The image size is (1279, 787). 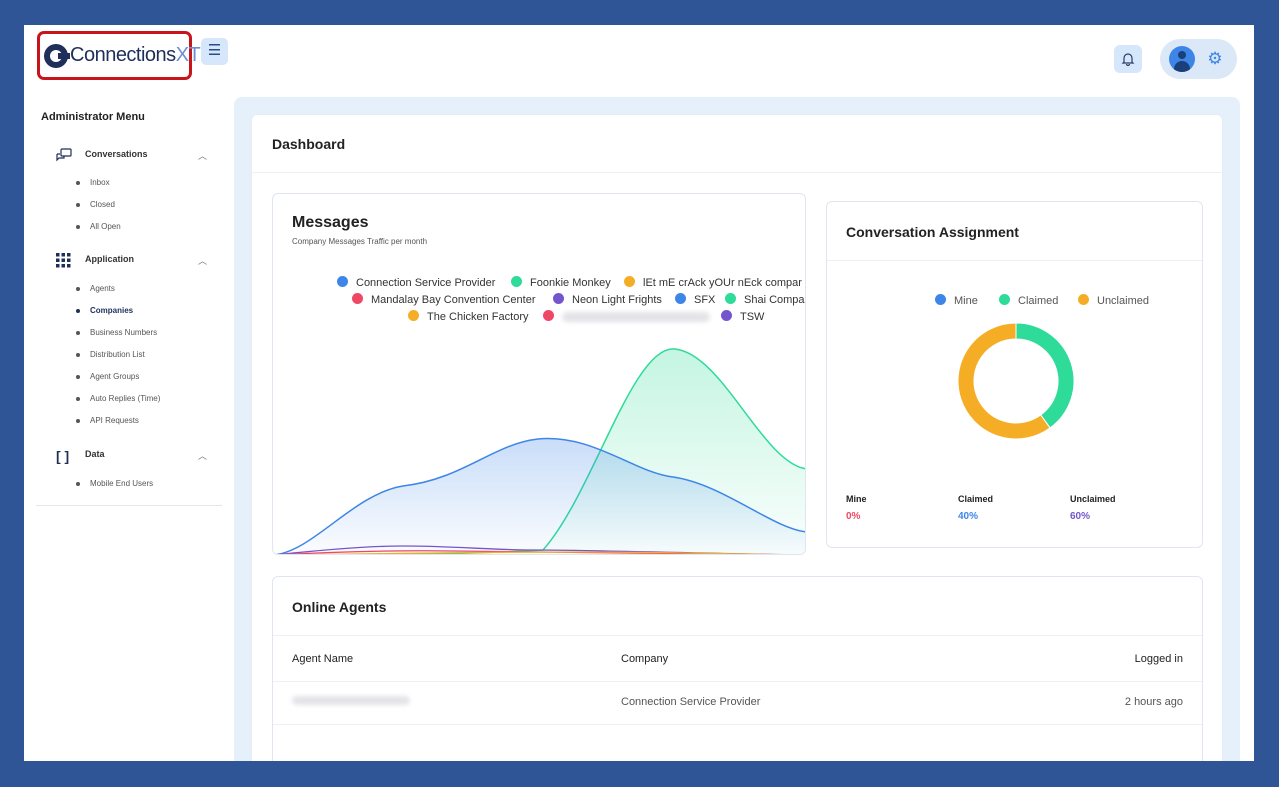 I want to click on sidebar-item-closed: Closed, so click(x=95, y=205).